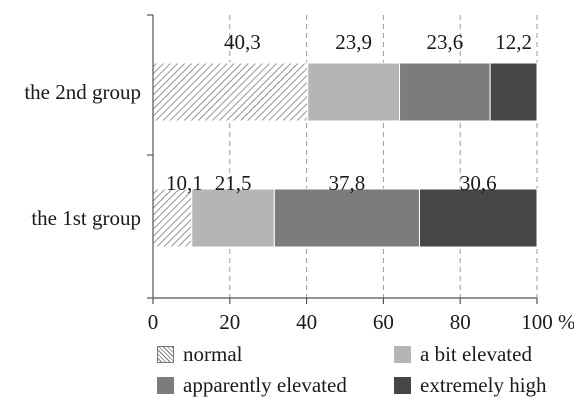 Image resolution: width=574 pixels, height=403 pixels. I want to click on legend-item-1: normal, so click(199, 354).